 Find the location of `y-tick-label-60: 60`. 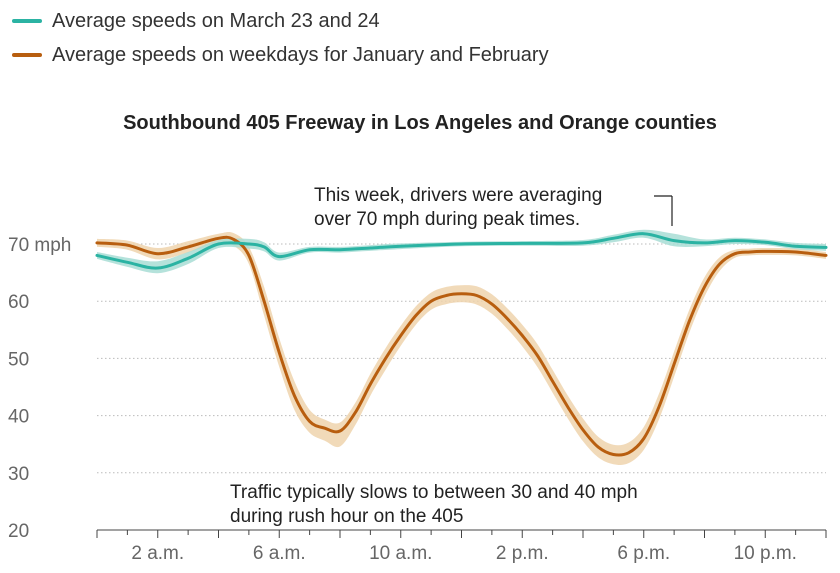

y-tick-label-60: 60 is located at coordinates (18, 302).